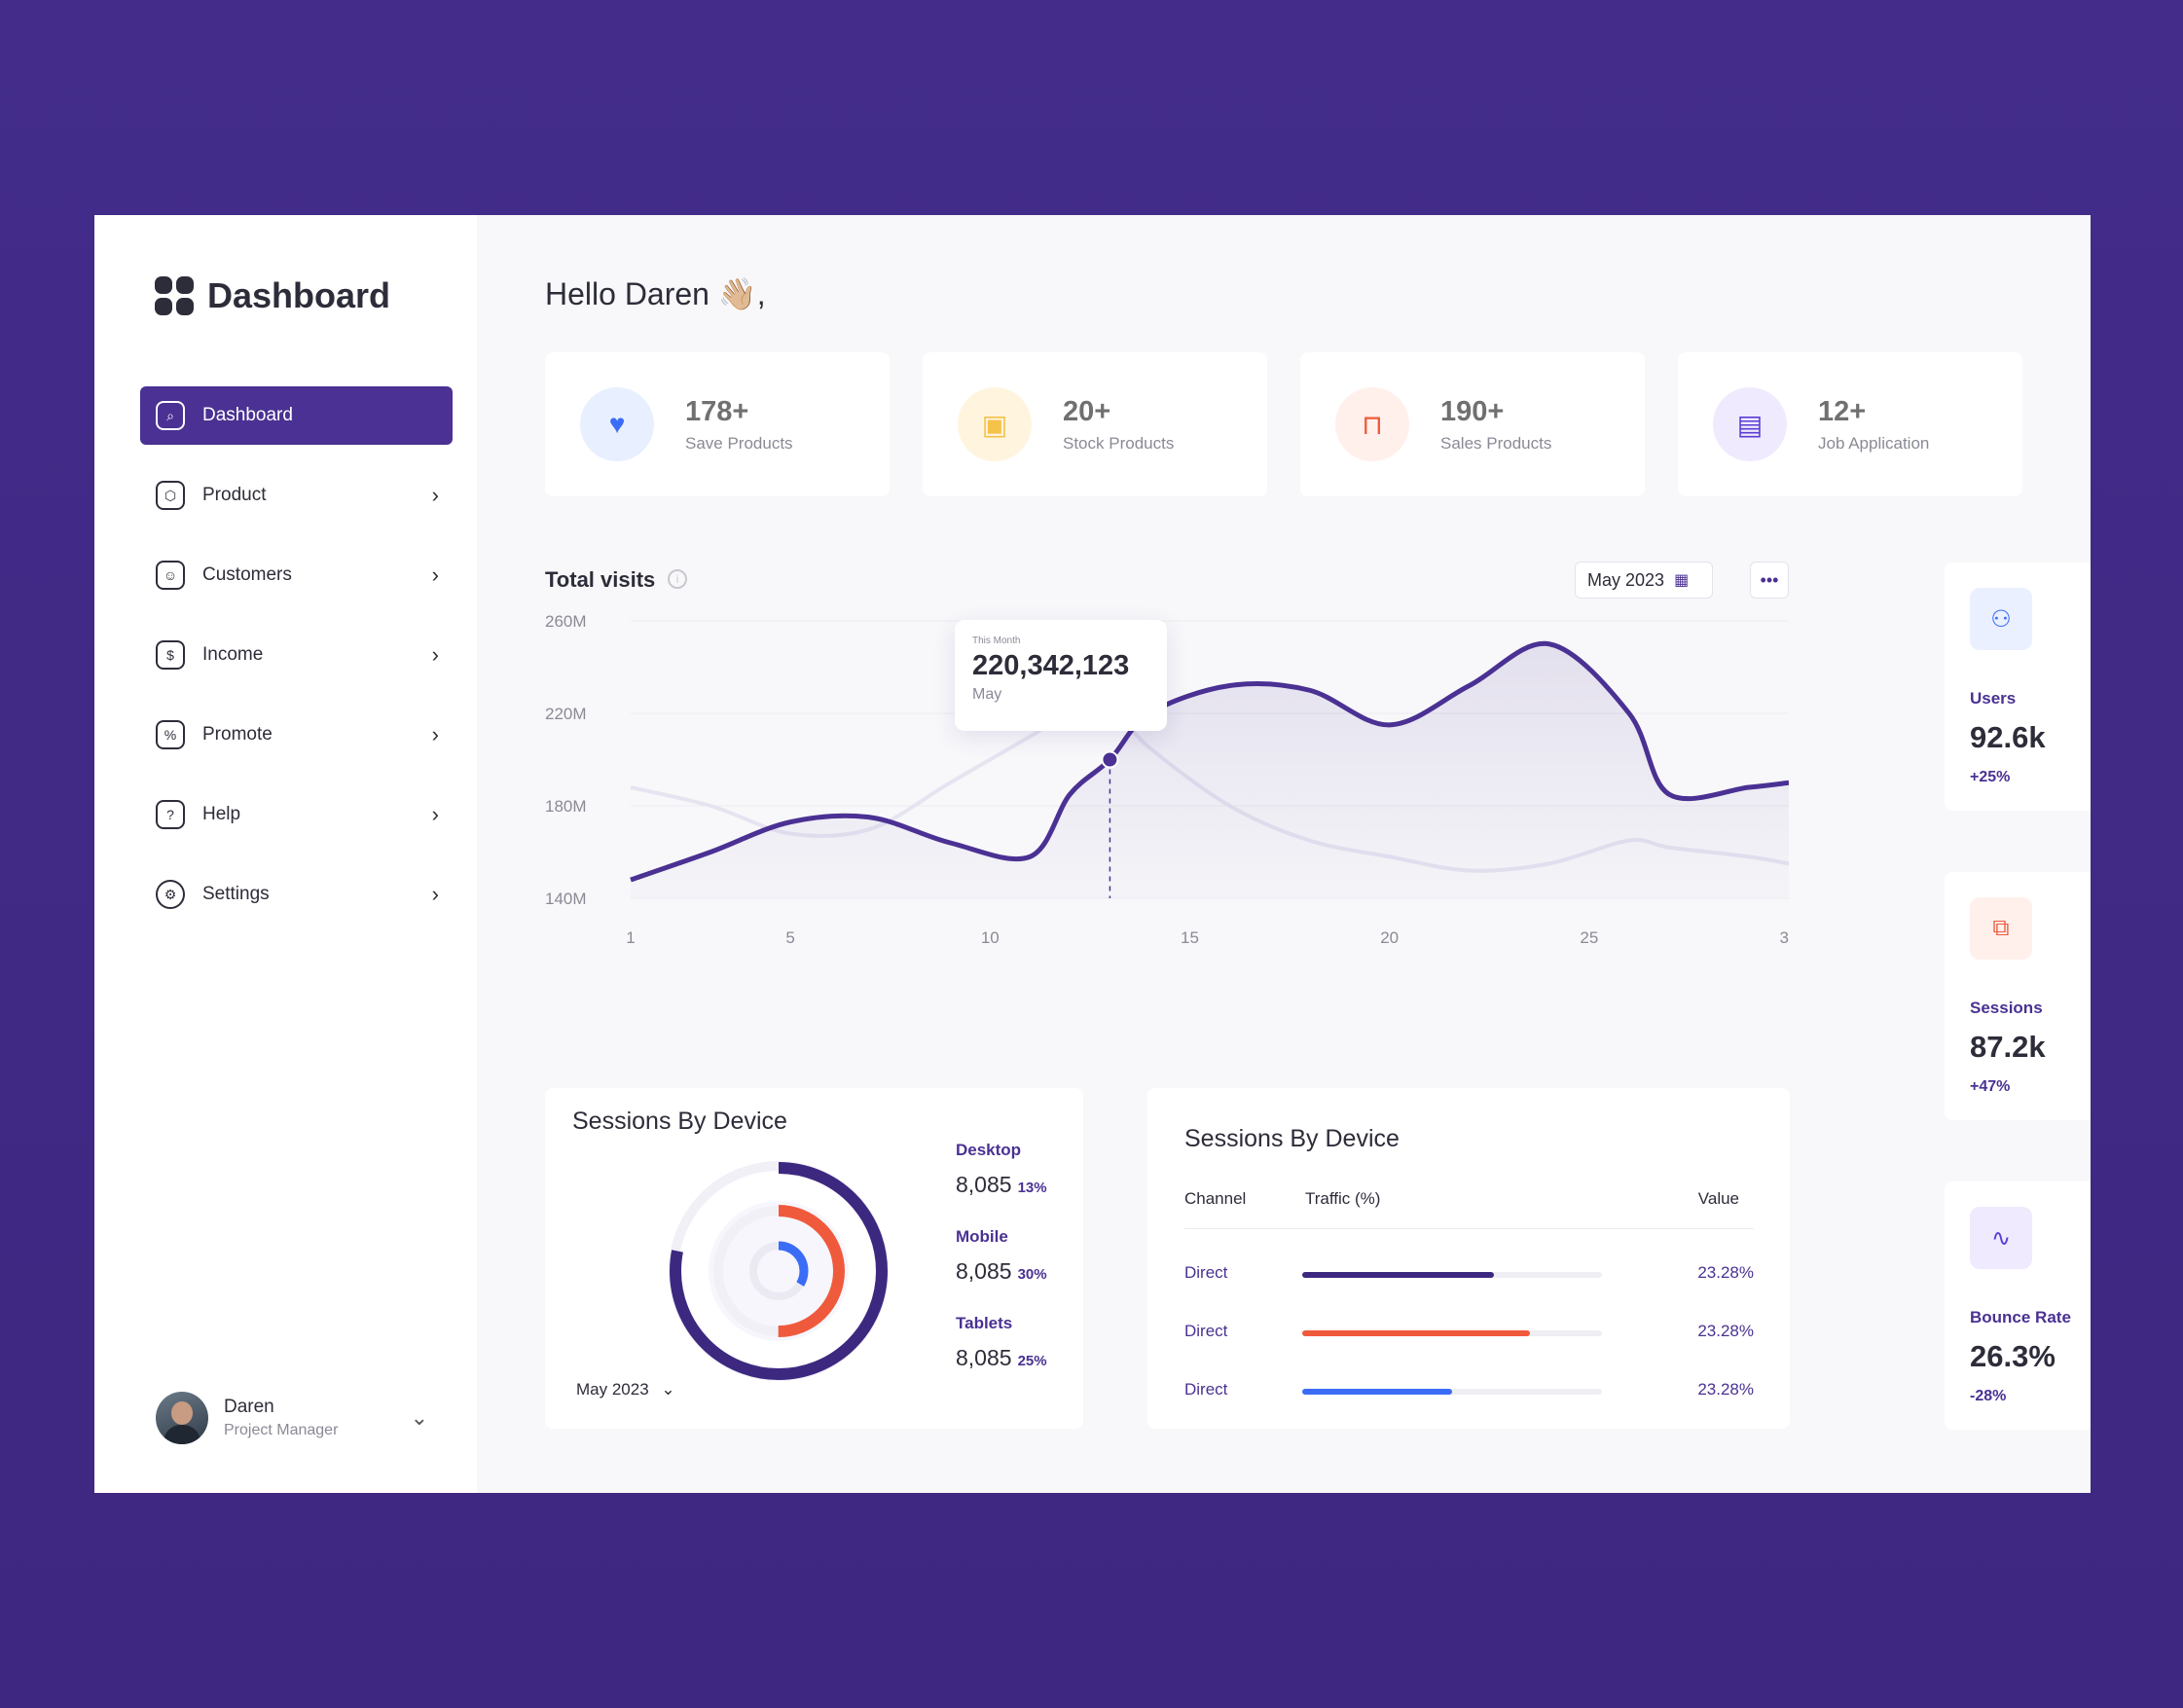 The image size is (2183, 1708). What do you see at coordinates (236, 894) in the screenshot?
I see `sidebar-item-label: Settings` at bounding box center [236, 894].